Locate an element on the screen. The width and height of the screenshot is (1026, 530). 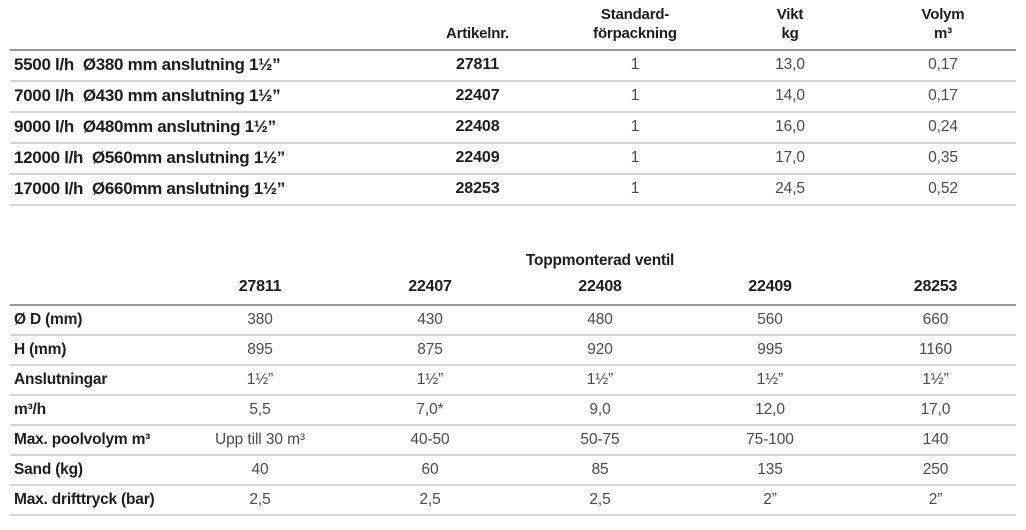
spec-value: 12,0 is located at coordinates (770, 410).